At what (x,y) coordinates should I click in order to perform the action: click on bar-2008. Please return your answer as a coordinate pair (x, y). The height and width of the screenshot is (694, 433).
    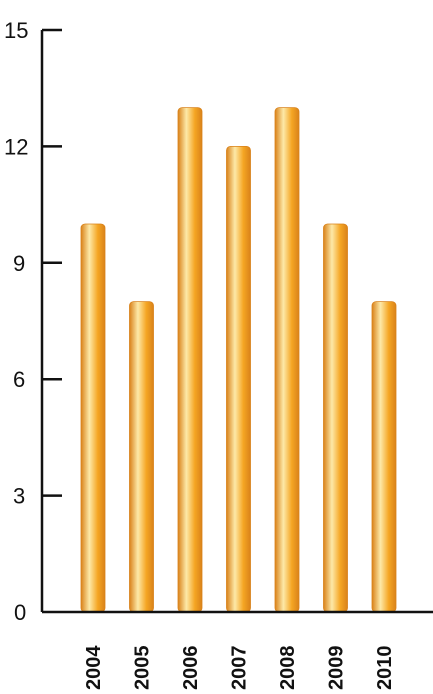
    Looking at the image, I should click on (287, 360).